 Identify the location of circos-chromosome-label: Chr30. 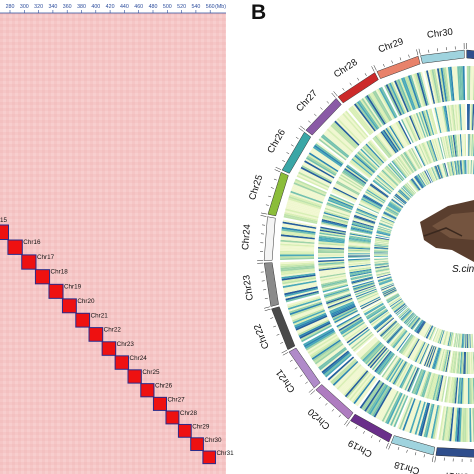
(439, 34).